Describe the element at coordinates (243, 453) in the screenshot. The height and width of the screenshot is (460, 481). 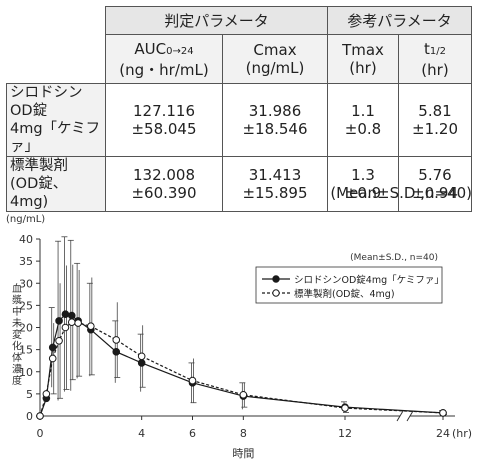
I see `x-axis-label: 時間` at that location.